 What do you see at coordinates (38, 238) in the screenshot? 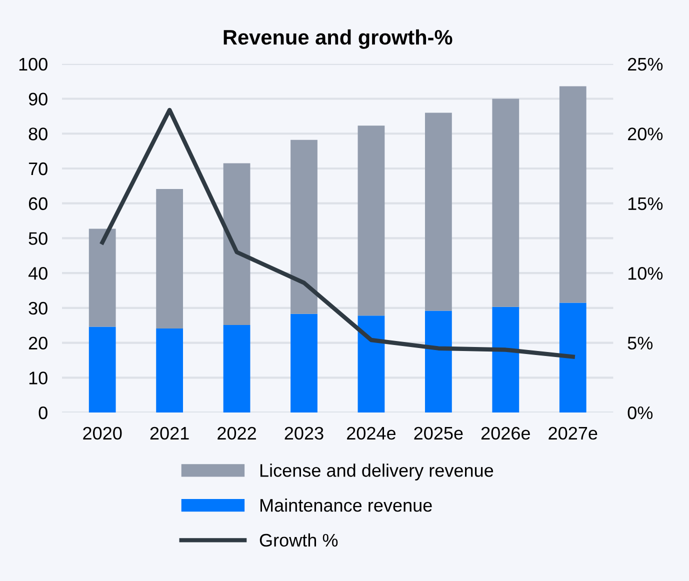
I see `y-tick-label: 50` at bounding box center [38, 238].